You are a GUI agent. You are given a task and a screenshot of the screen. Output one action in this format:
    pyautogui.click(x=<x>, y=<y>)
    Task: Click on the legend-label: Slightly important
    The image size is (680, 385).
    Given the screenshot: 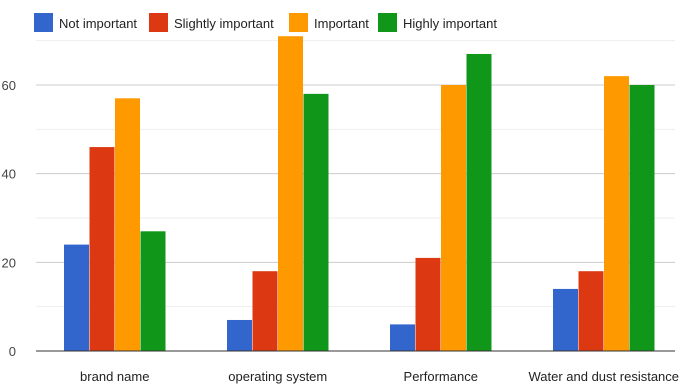 What is the action you would take?
    pyautogui.click(x=224, y=23)
    